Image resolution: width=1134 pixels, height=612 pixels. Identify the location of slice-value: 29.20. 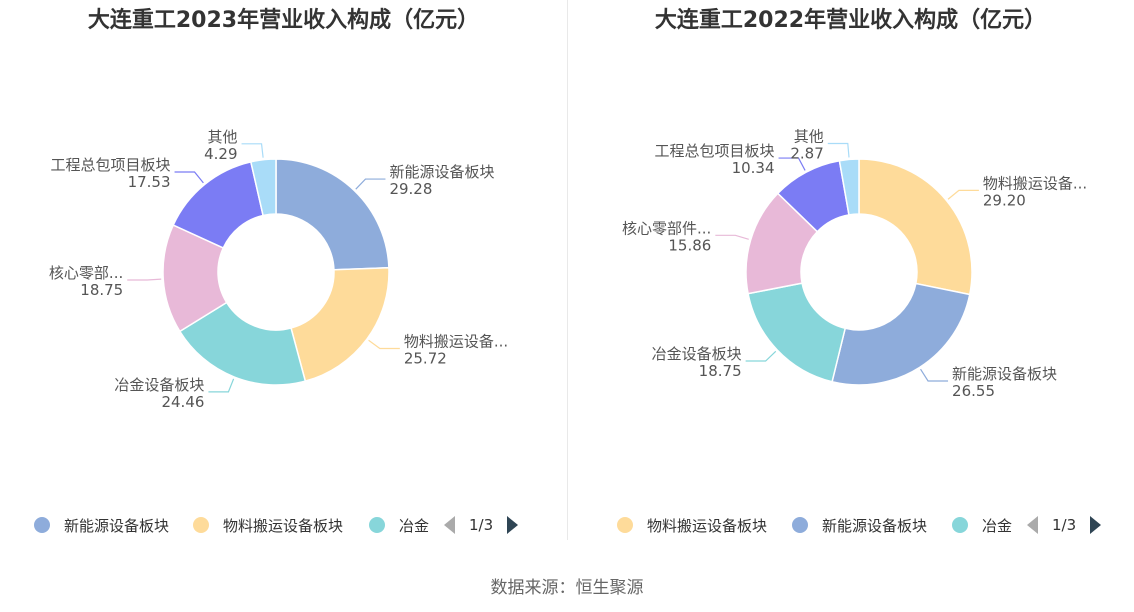
(1004, 200).